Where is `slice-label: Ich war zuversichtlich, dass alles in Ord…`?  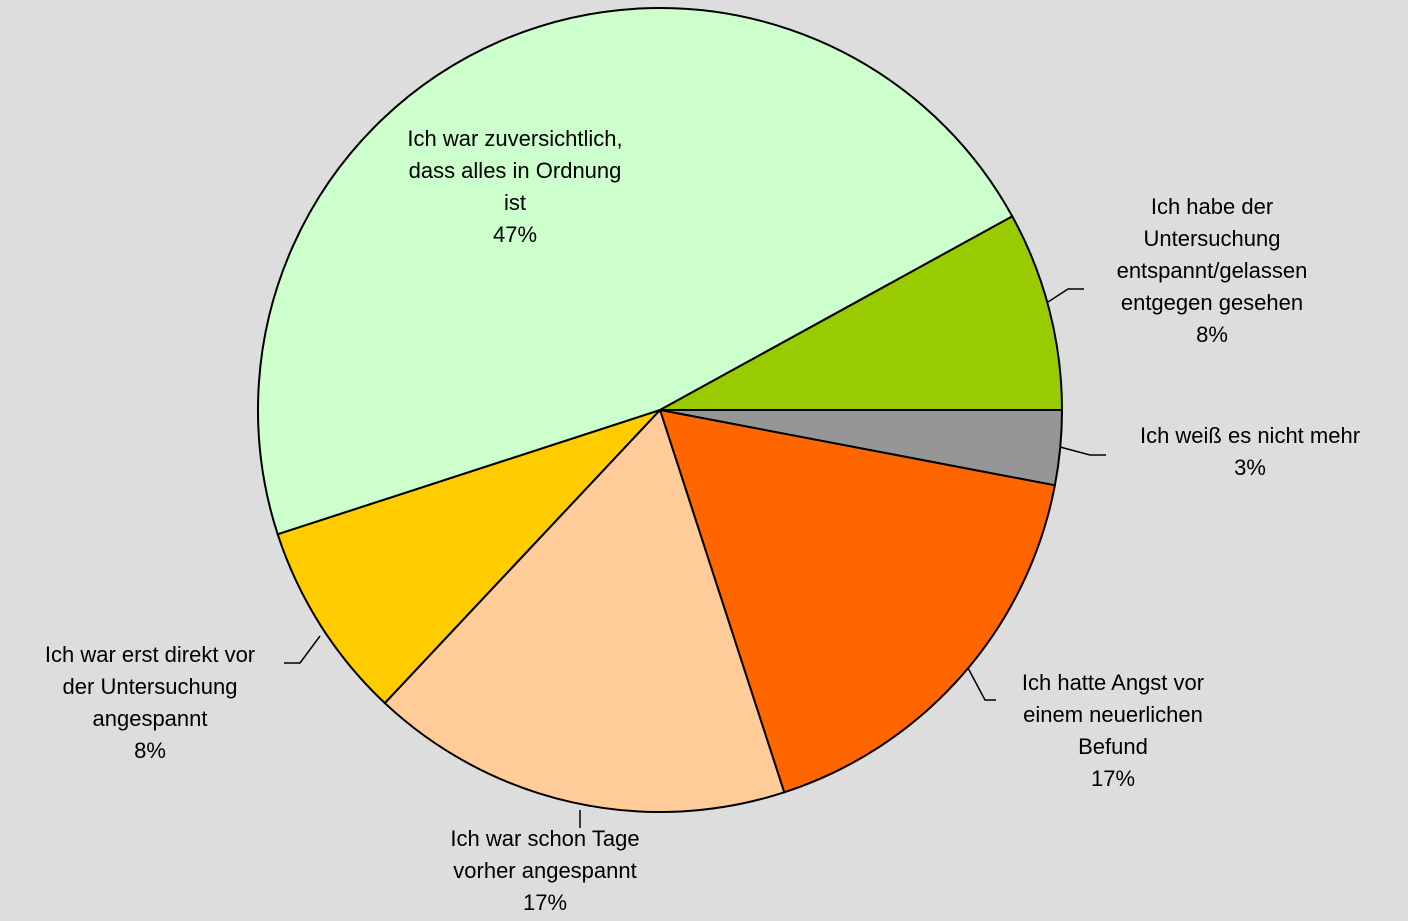
slice-label: Ich war zuversichtlich, dass alles in Ord… is located at coordinates (514, 170).